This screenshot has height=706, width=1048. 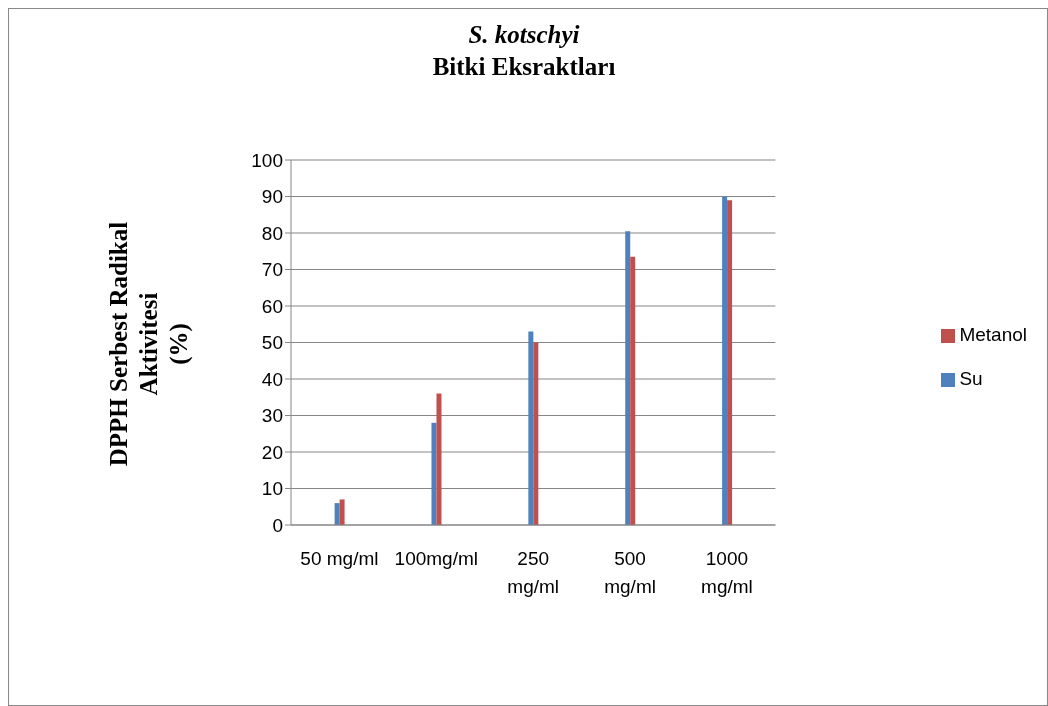 I want to click on y-tick-label: 90, so click(x=272, y=197).